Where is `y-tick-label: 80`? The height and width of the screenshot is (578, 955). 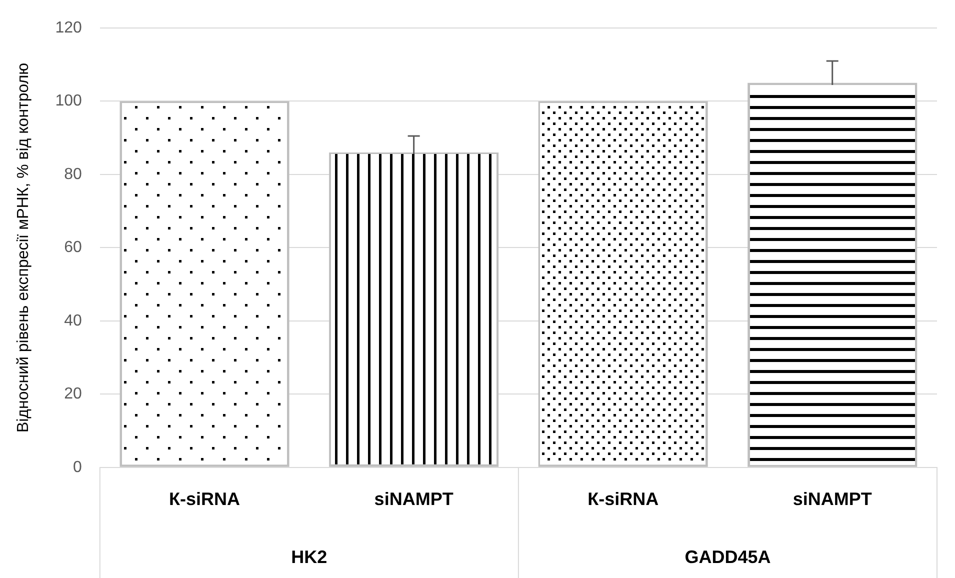 y-tick-label: 80 is located at coordinates (73, 174).